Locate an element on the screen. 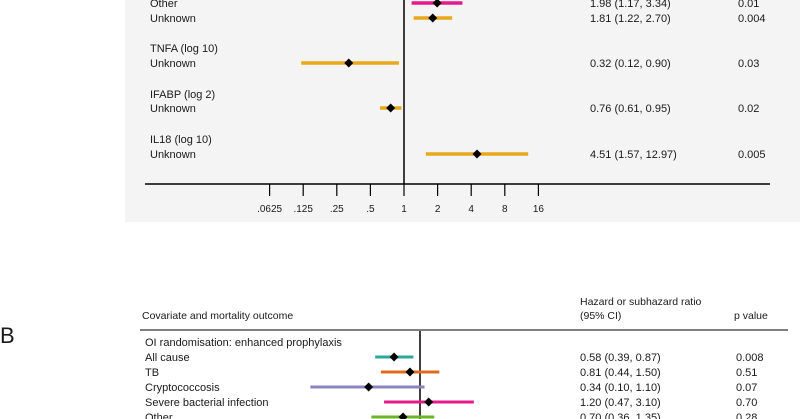 This screenshot has width=800, height=419. top-ci-text: 0.32 (0.12, 0.90) is located at coordinates (630, 64).